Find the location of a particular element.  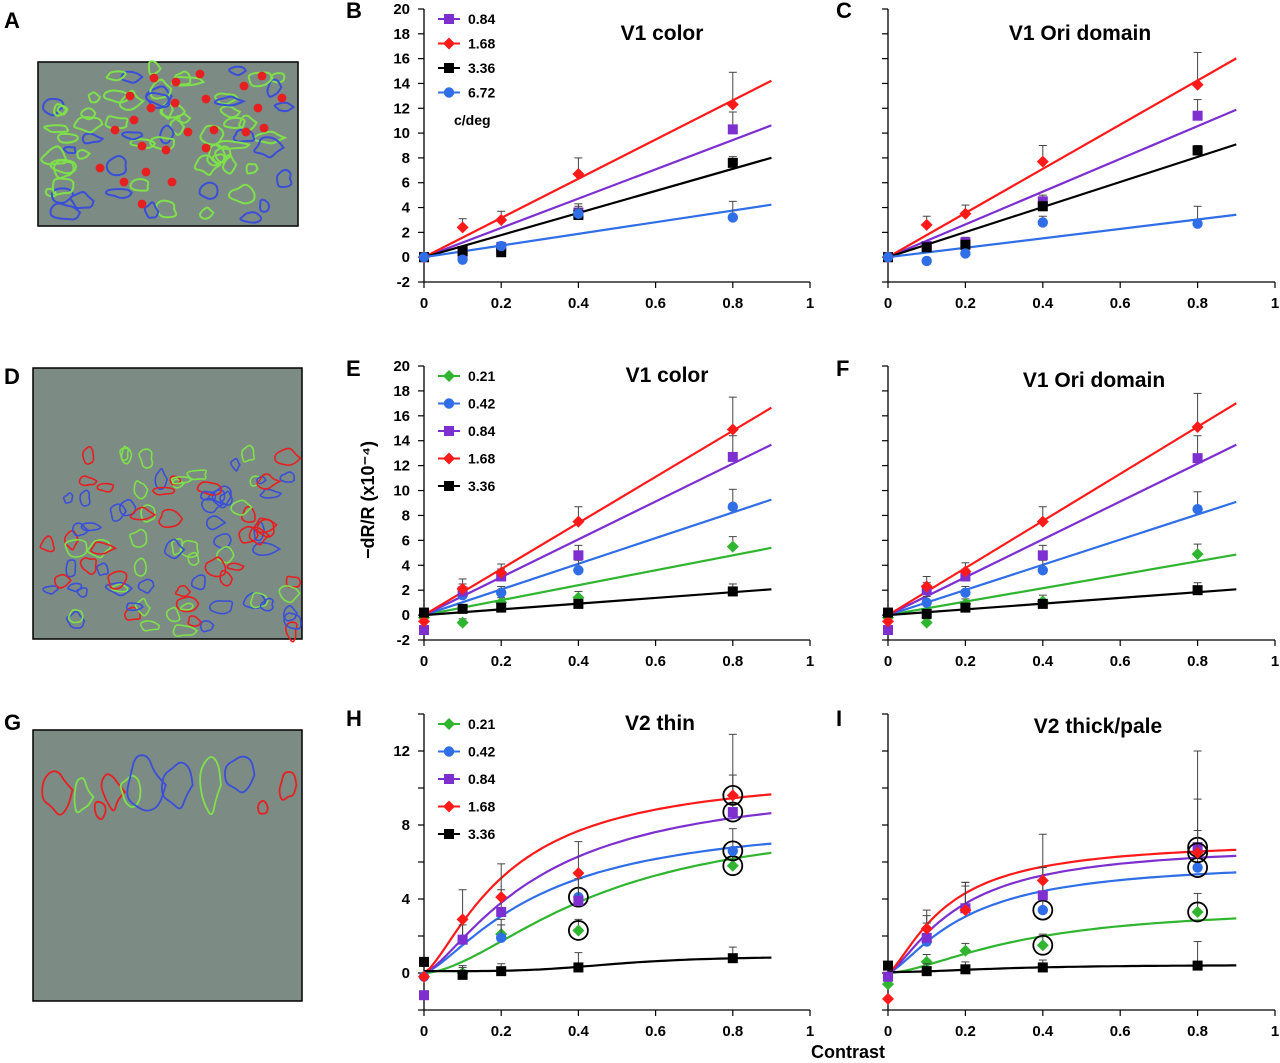

x-tick-label-b: 0.2 is located at coordinates (501, 303).